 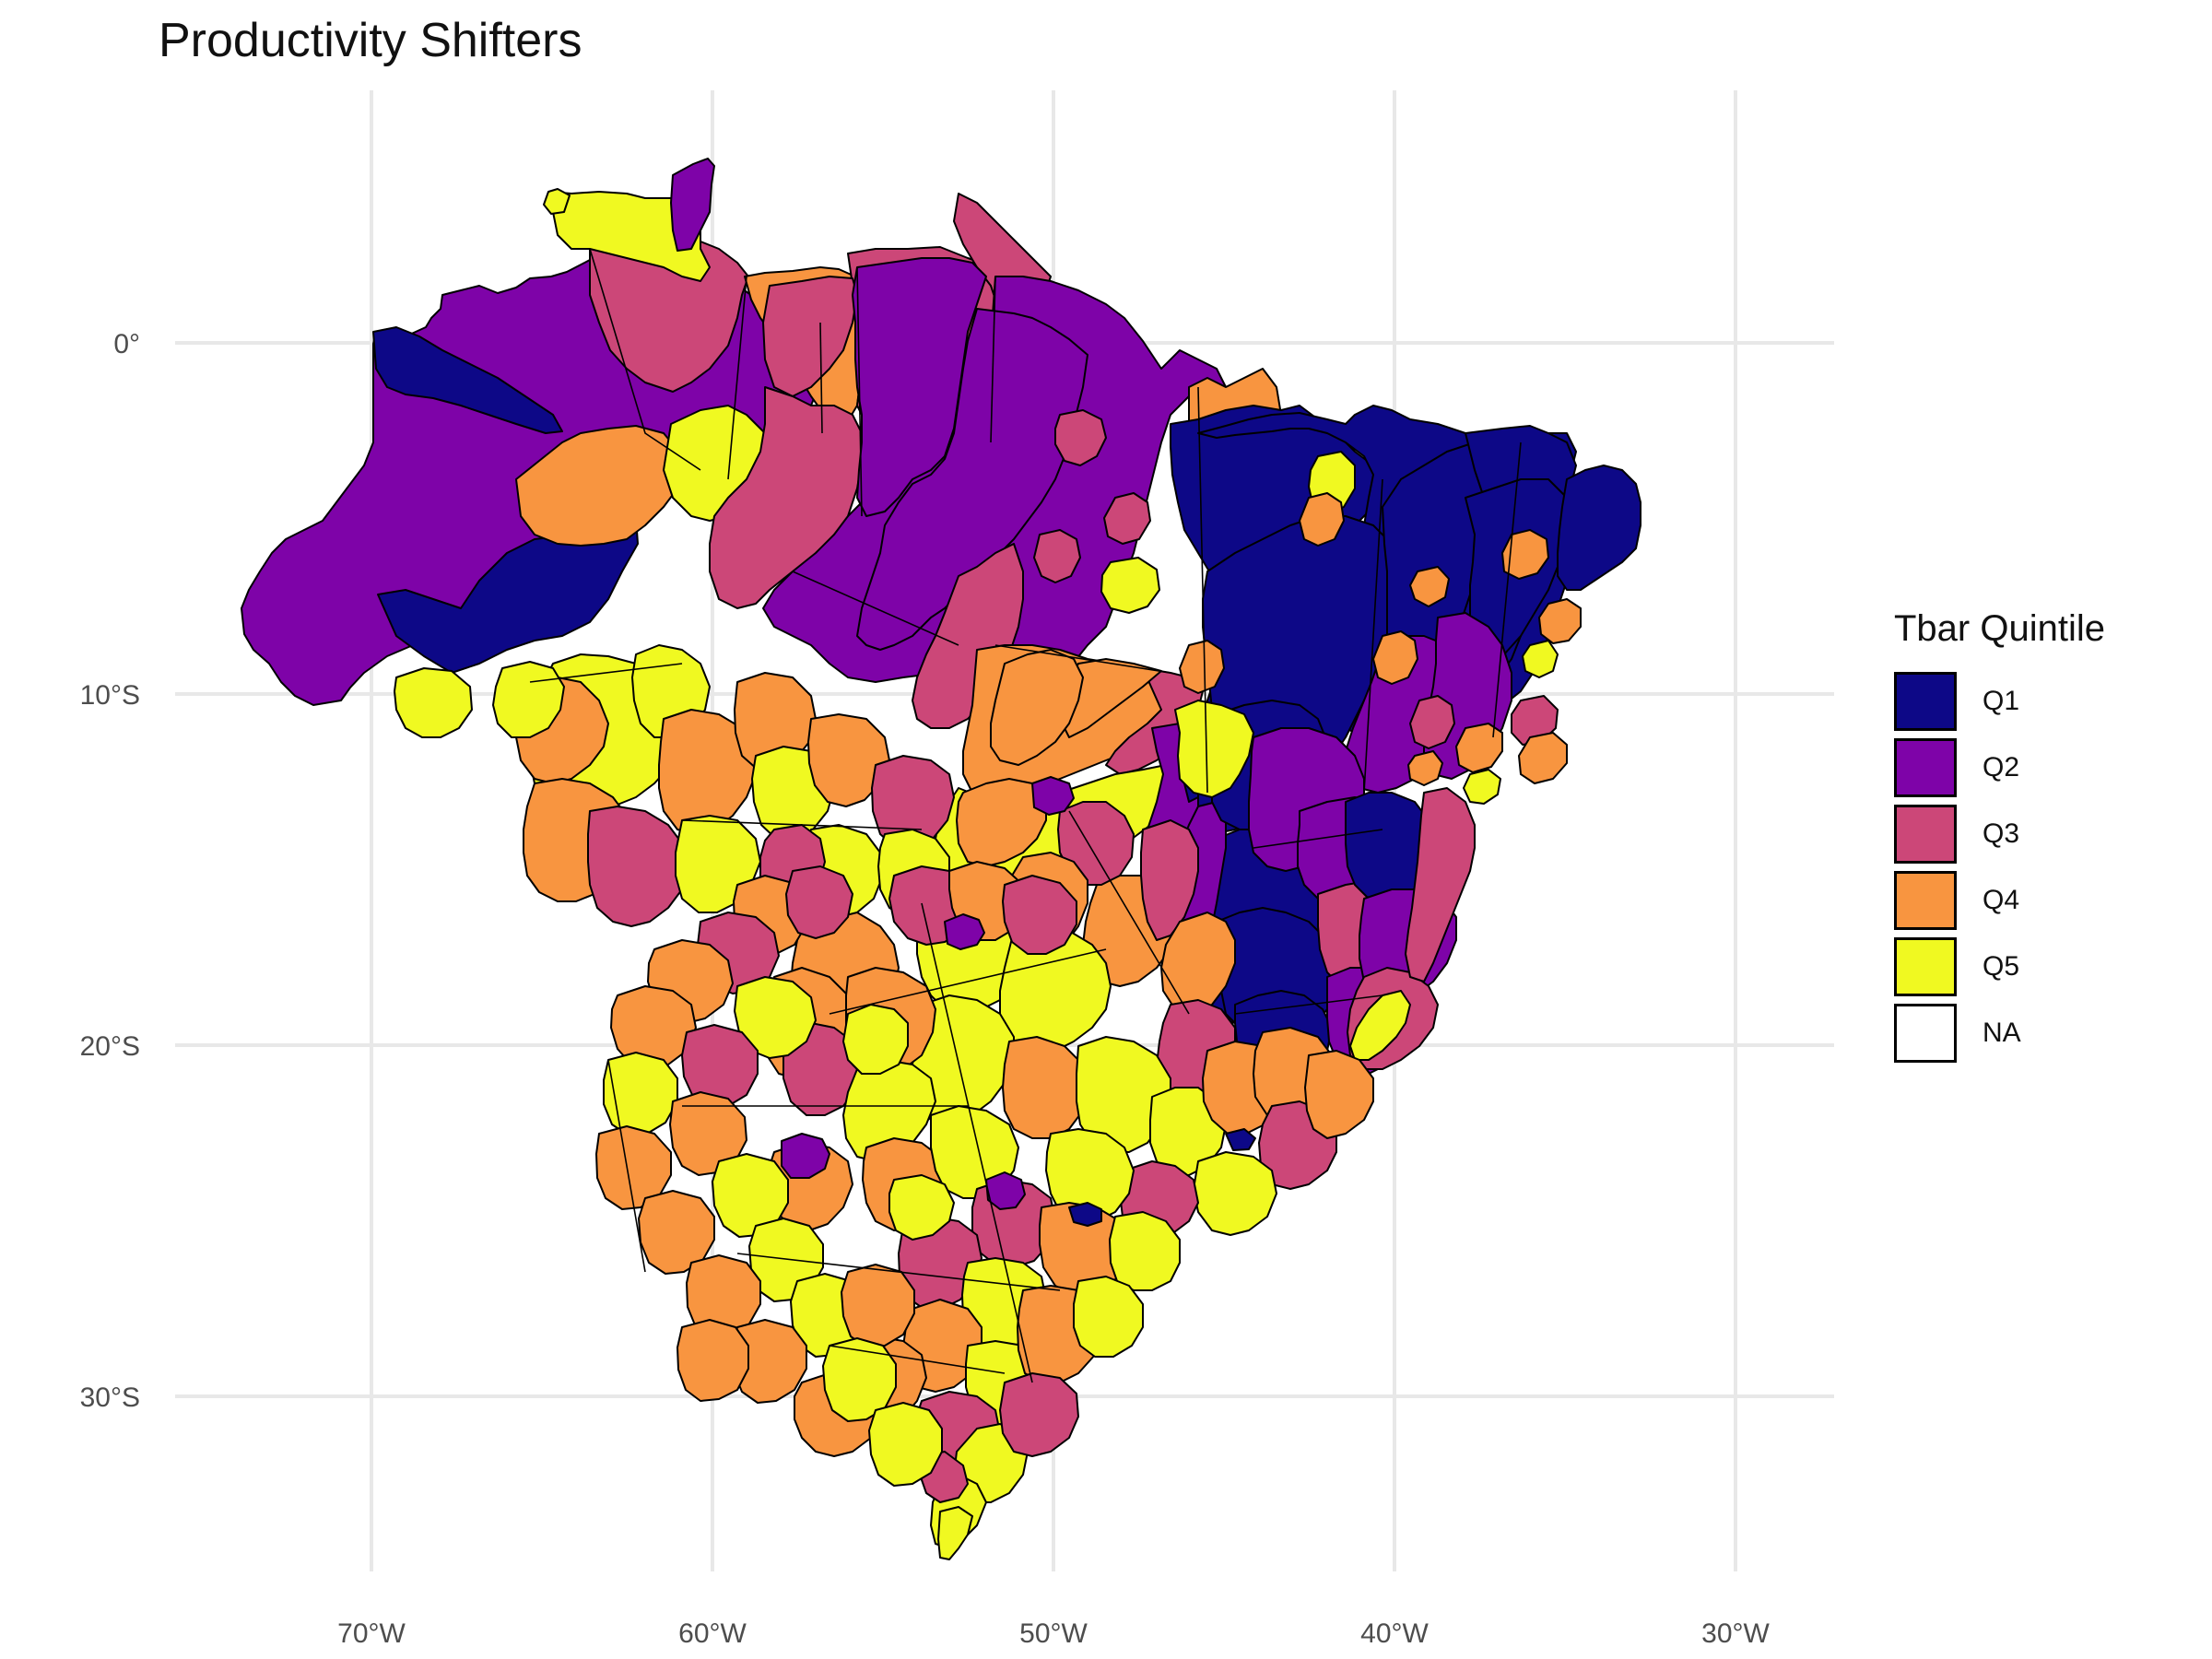 I want to click on y-tick-label: 30°S, so click(x=110, y=1397).